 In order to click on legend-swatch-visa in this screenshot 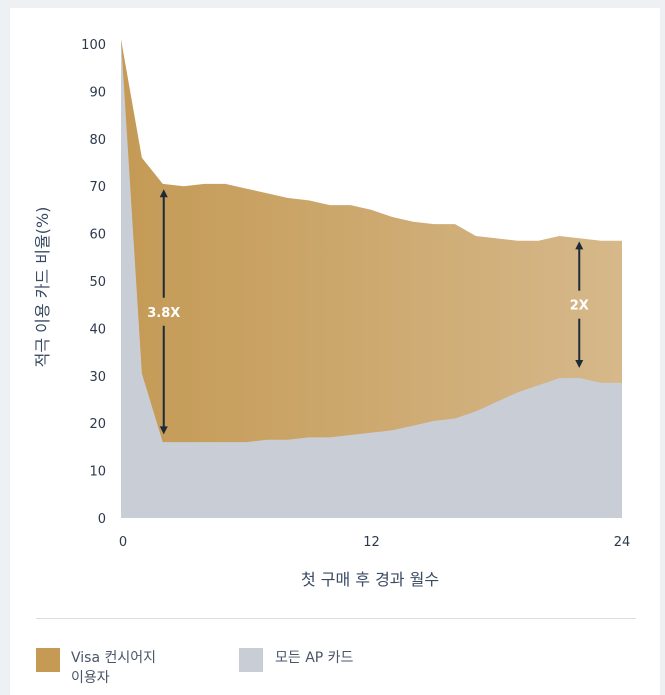, I will do `click(48, 660)`.